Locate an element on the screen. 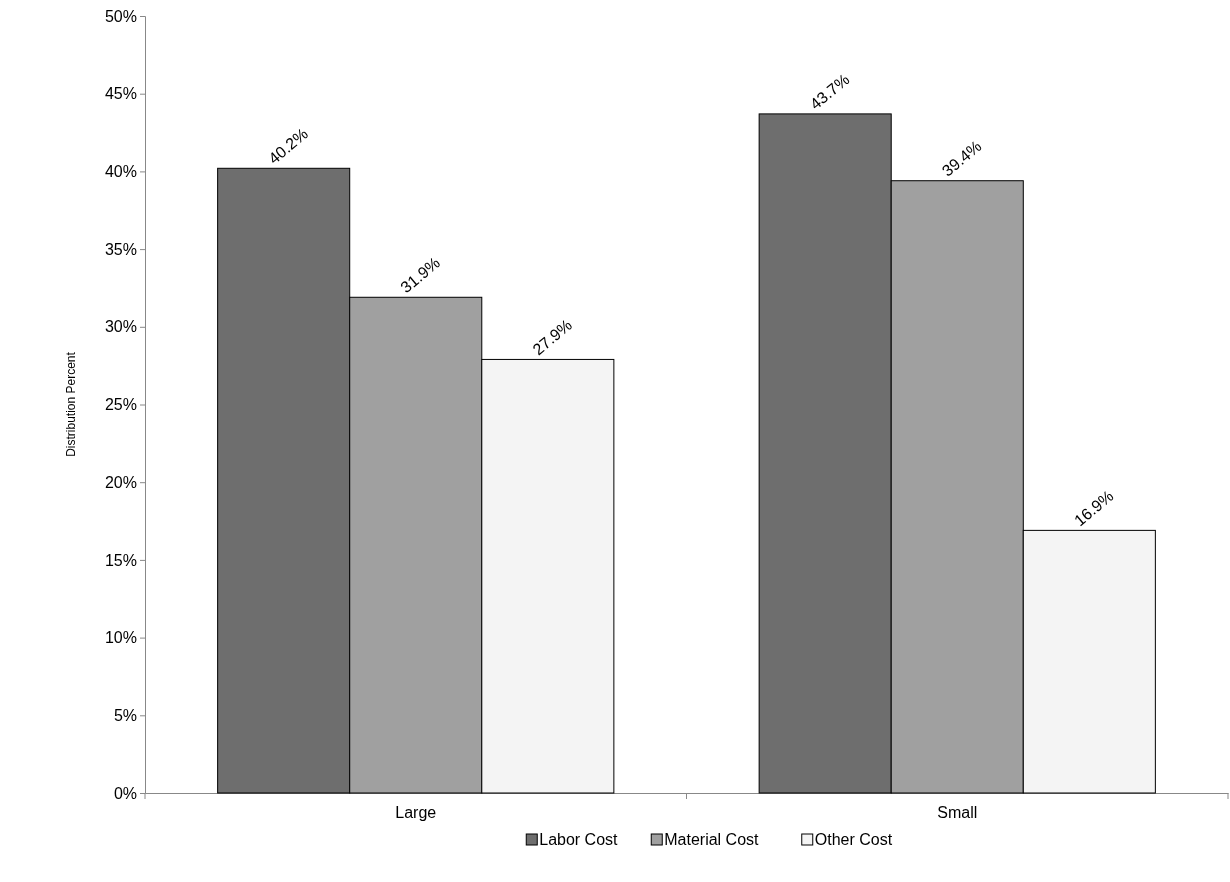 This screenshot has height=882, width=1230. y-tick-label: 40% is located at coordinates (120, 172).